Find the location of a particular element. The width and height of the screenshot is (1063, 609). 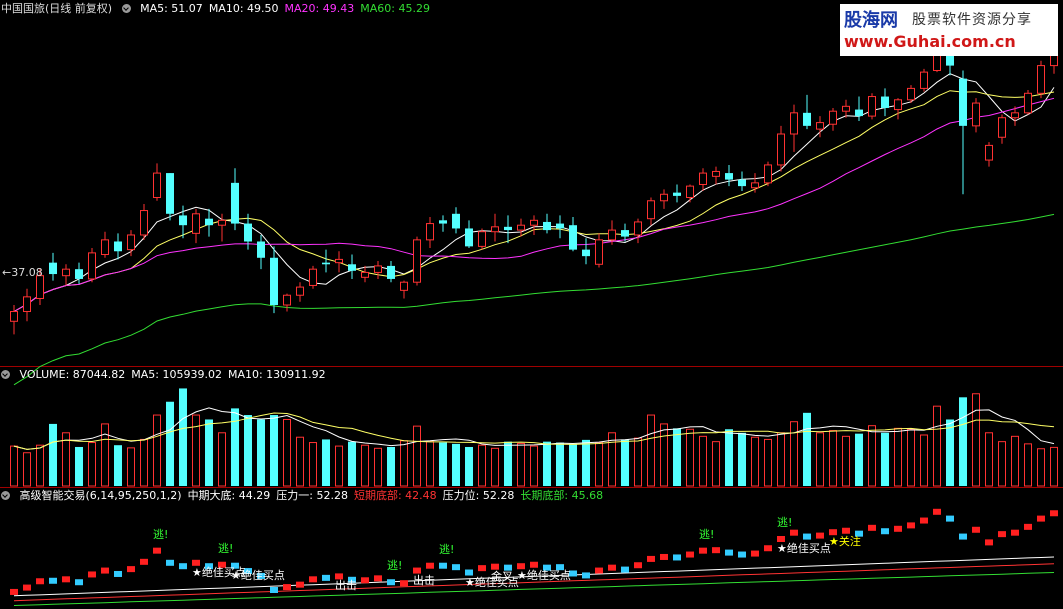

mid-bottom-band is located at coordinates (534, 576).